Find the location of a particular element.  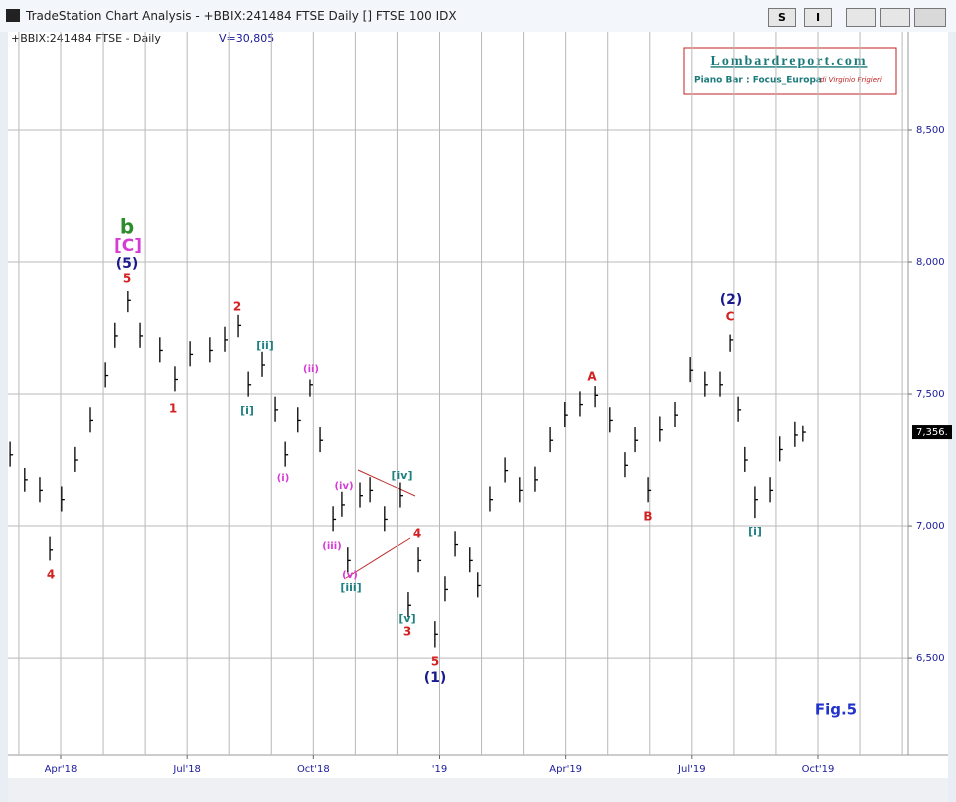

logo-subtitle: Piano Bar : Focus_Europa is located at coordinates (758, 81).